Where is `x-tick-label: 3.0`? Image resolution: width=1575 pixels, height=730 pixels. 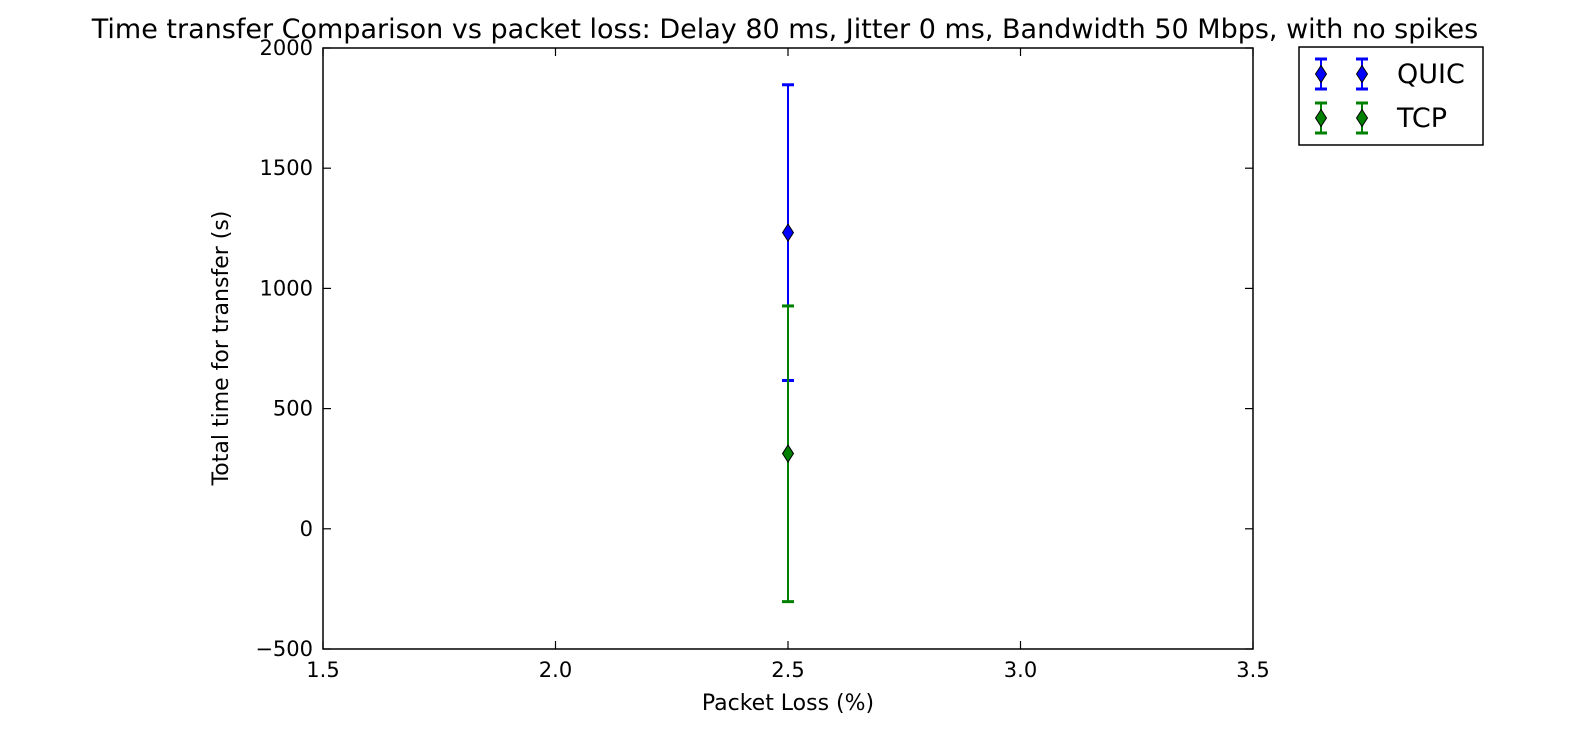
x-tick-label: 3.0 is located at coordinates (1020, 670).